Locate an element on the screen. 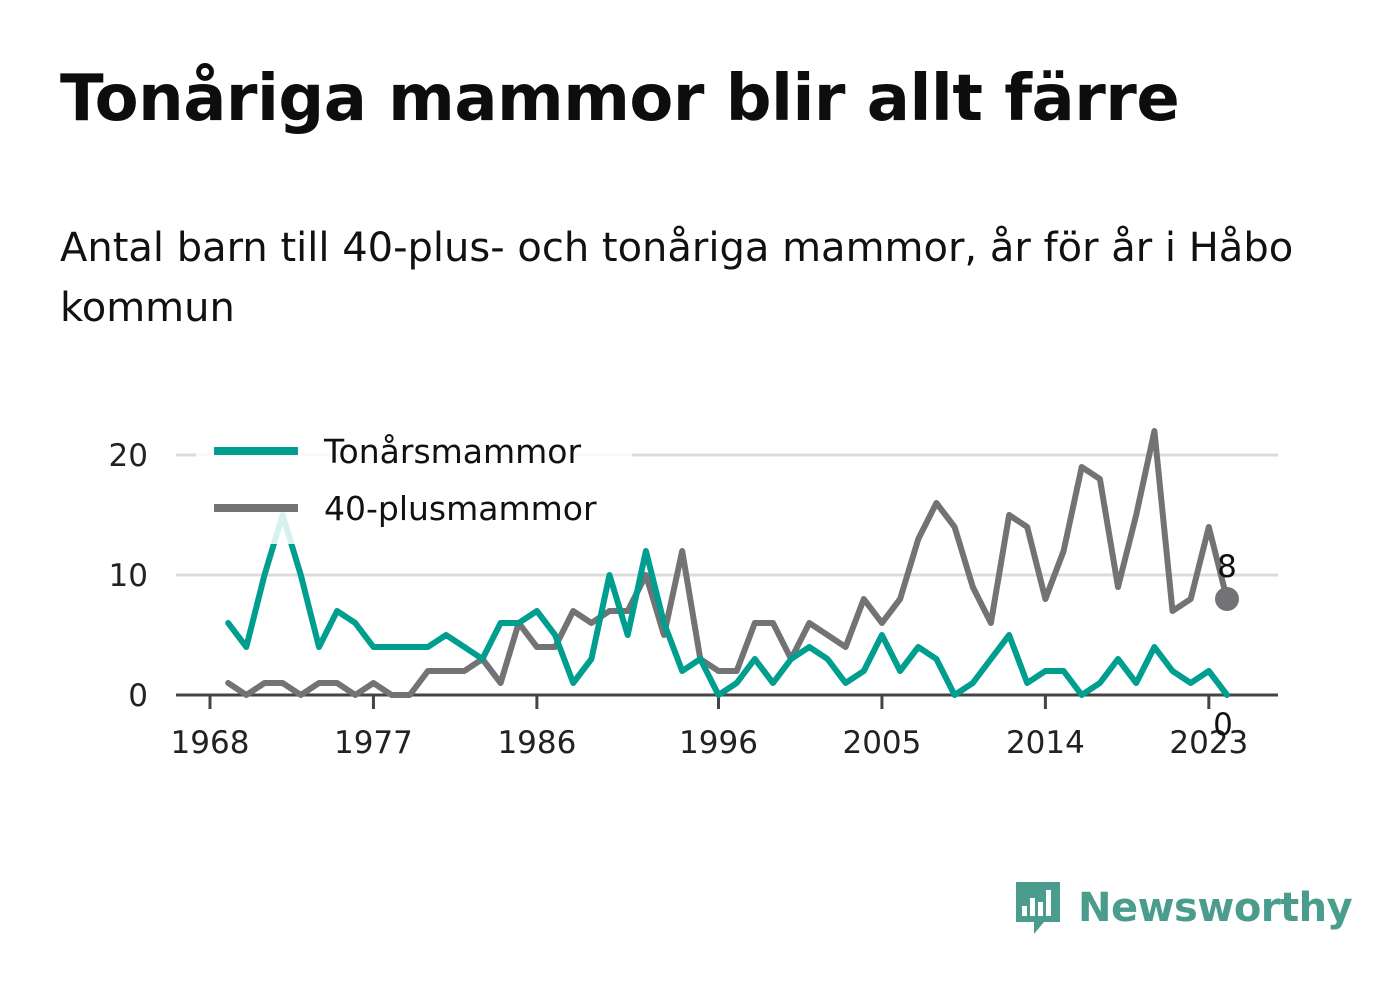 The image size is (1382, 999). end-value-label: 8 is located at coordinates (1227, 567).